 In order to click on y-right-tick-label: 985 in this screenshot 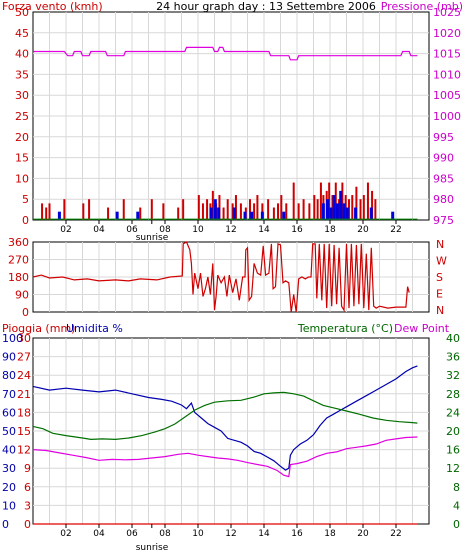, I will do `click(443, 178)`.